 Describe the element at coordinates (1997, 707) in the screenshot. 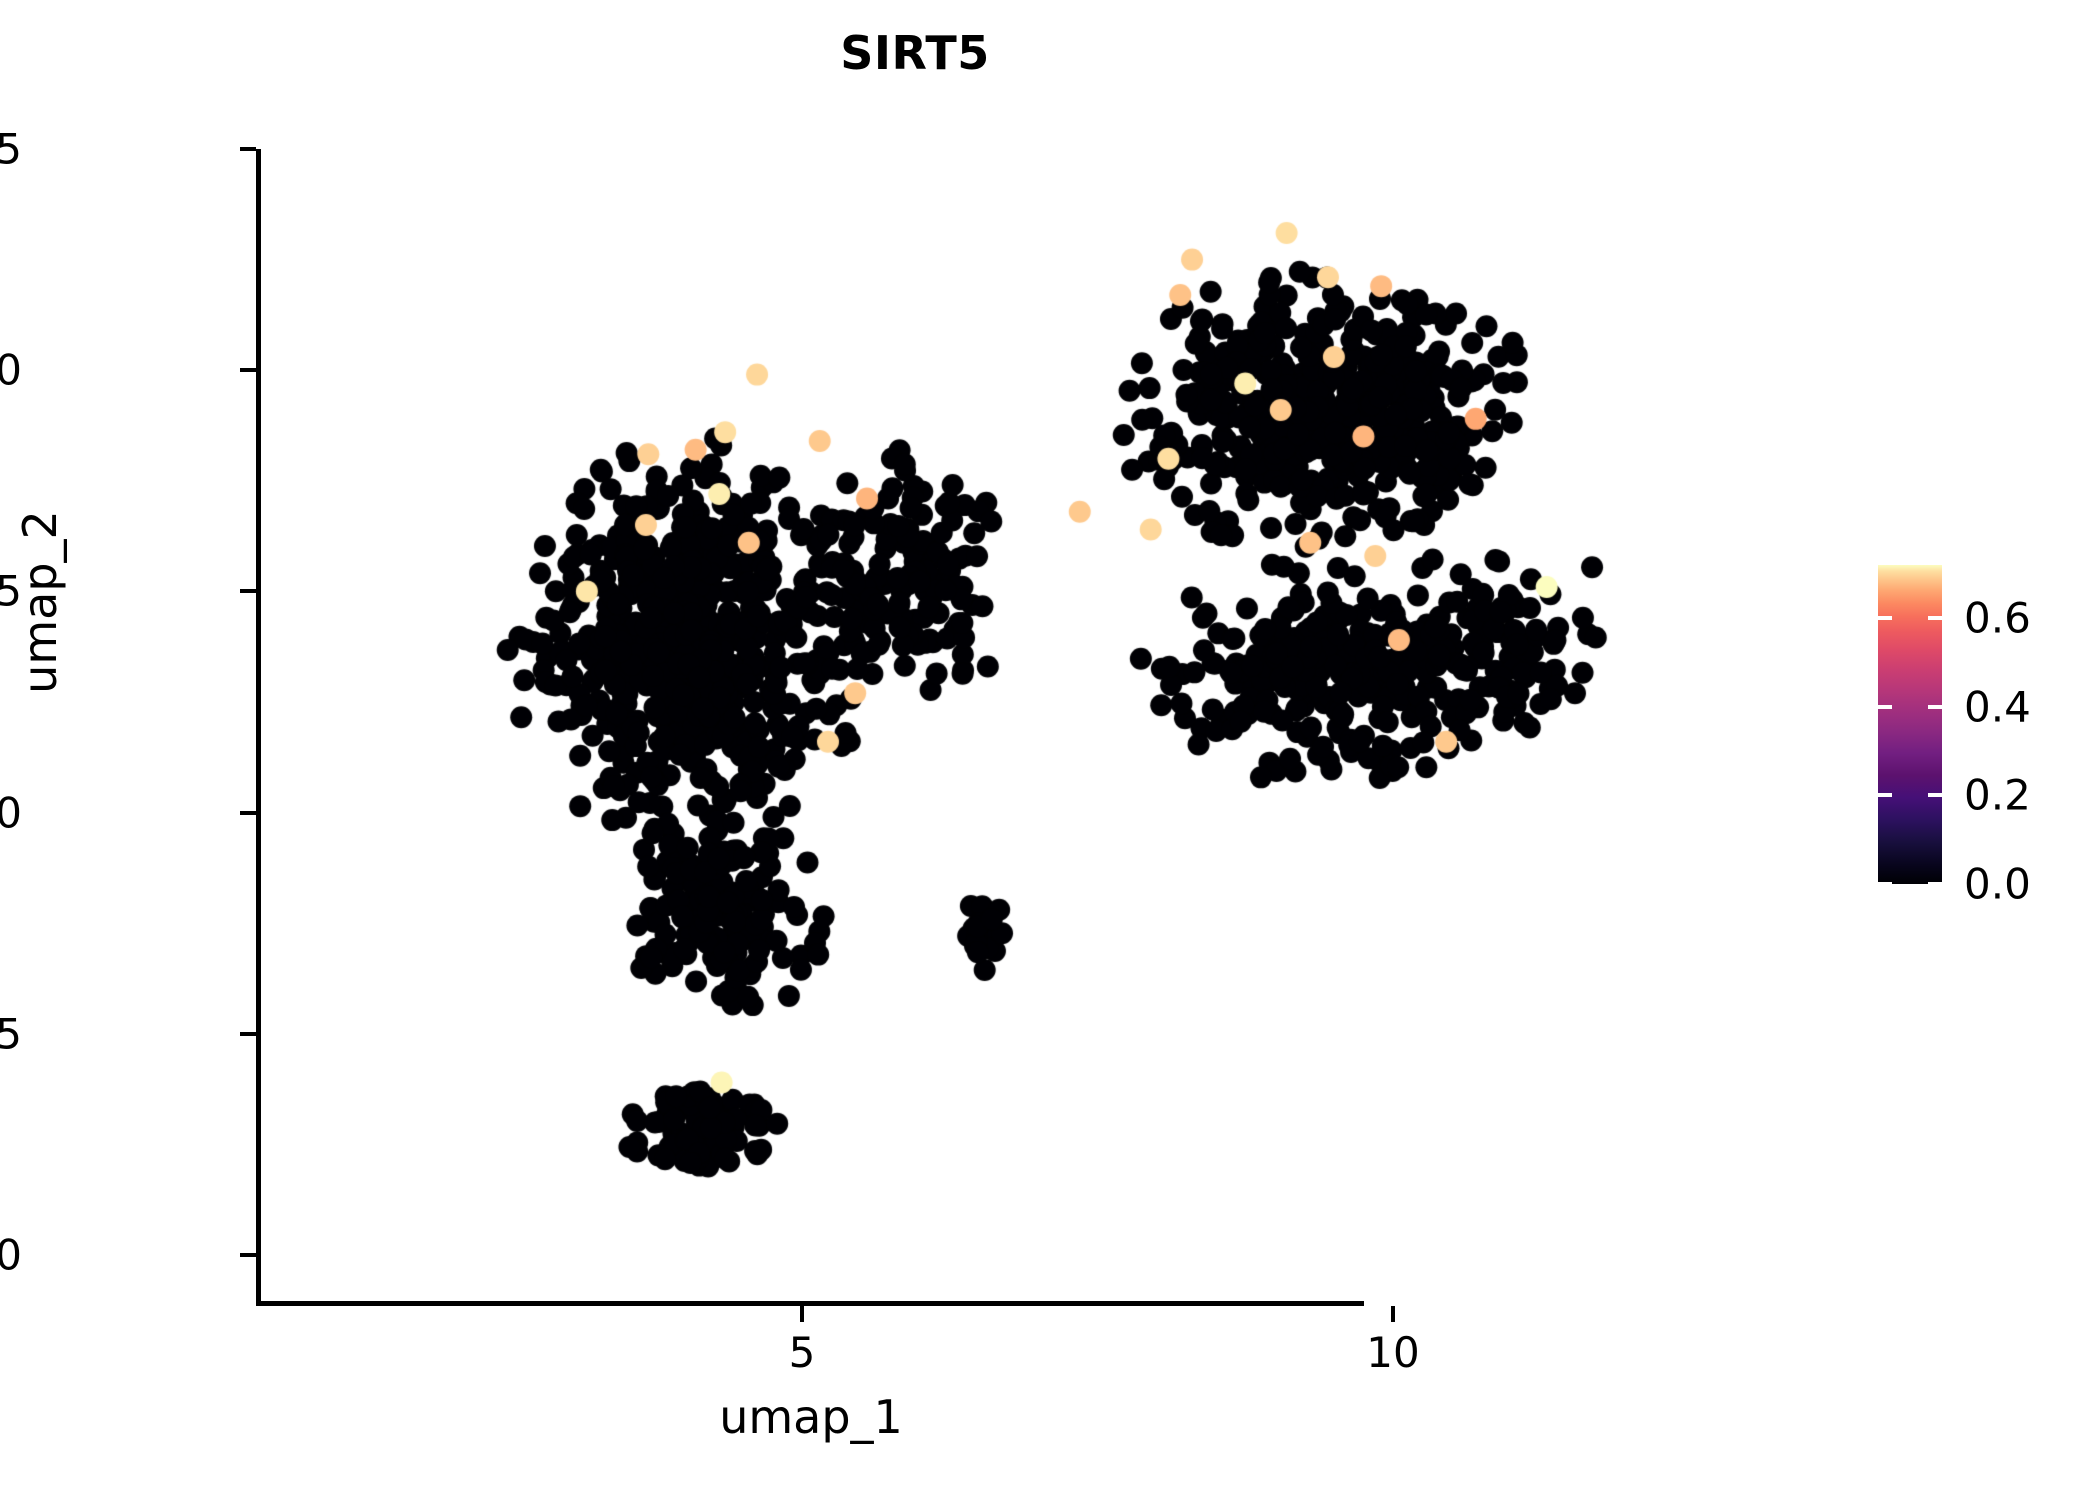

I see `colorbar-tick-label: 0.4` at that location.